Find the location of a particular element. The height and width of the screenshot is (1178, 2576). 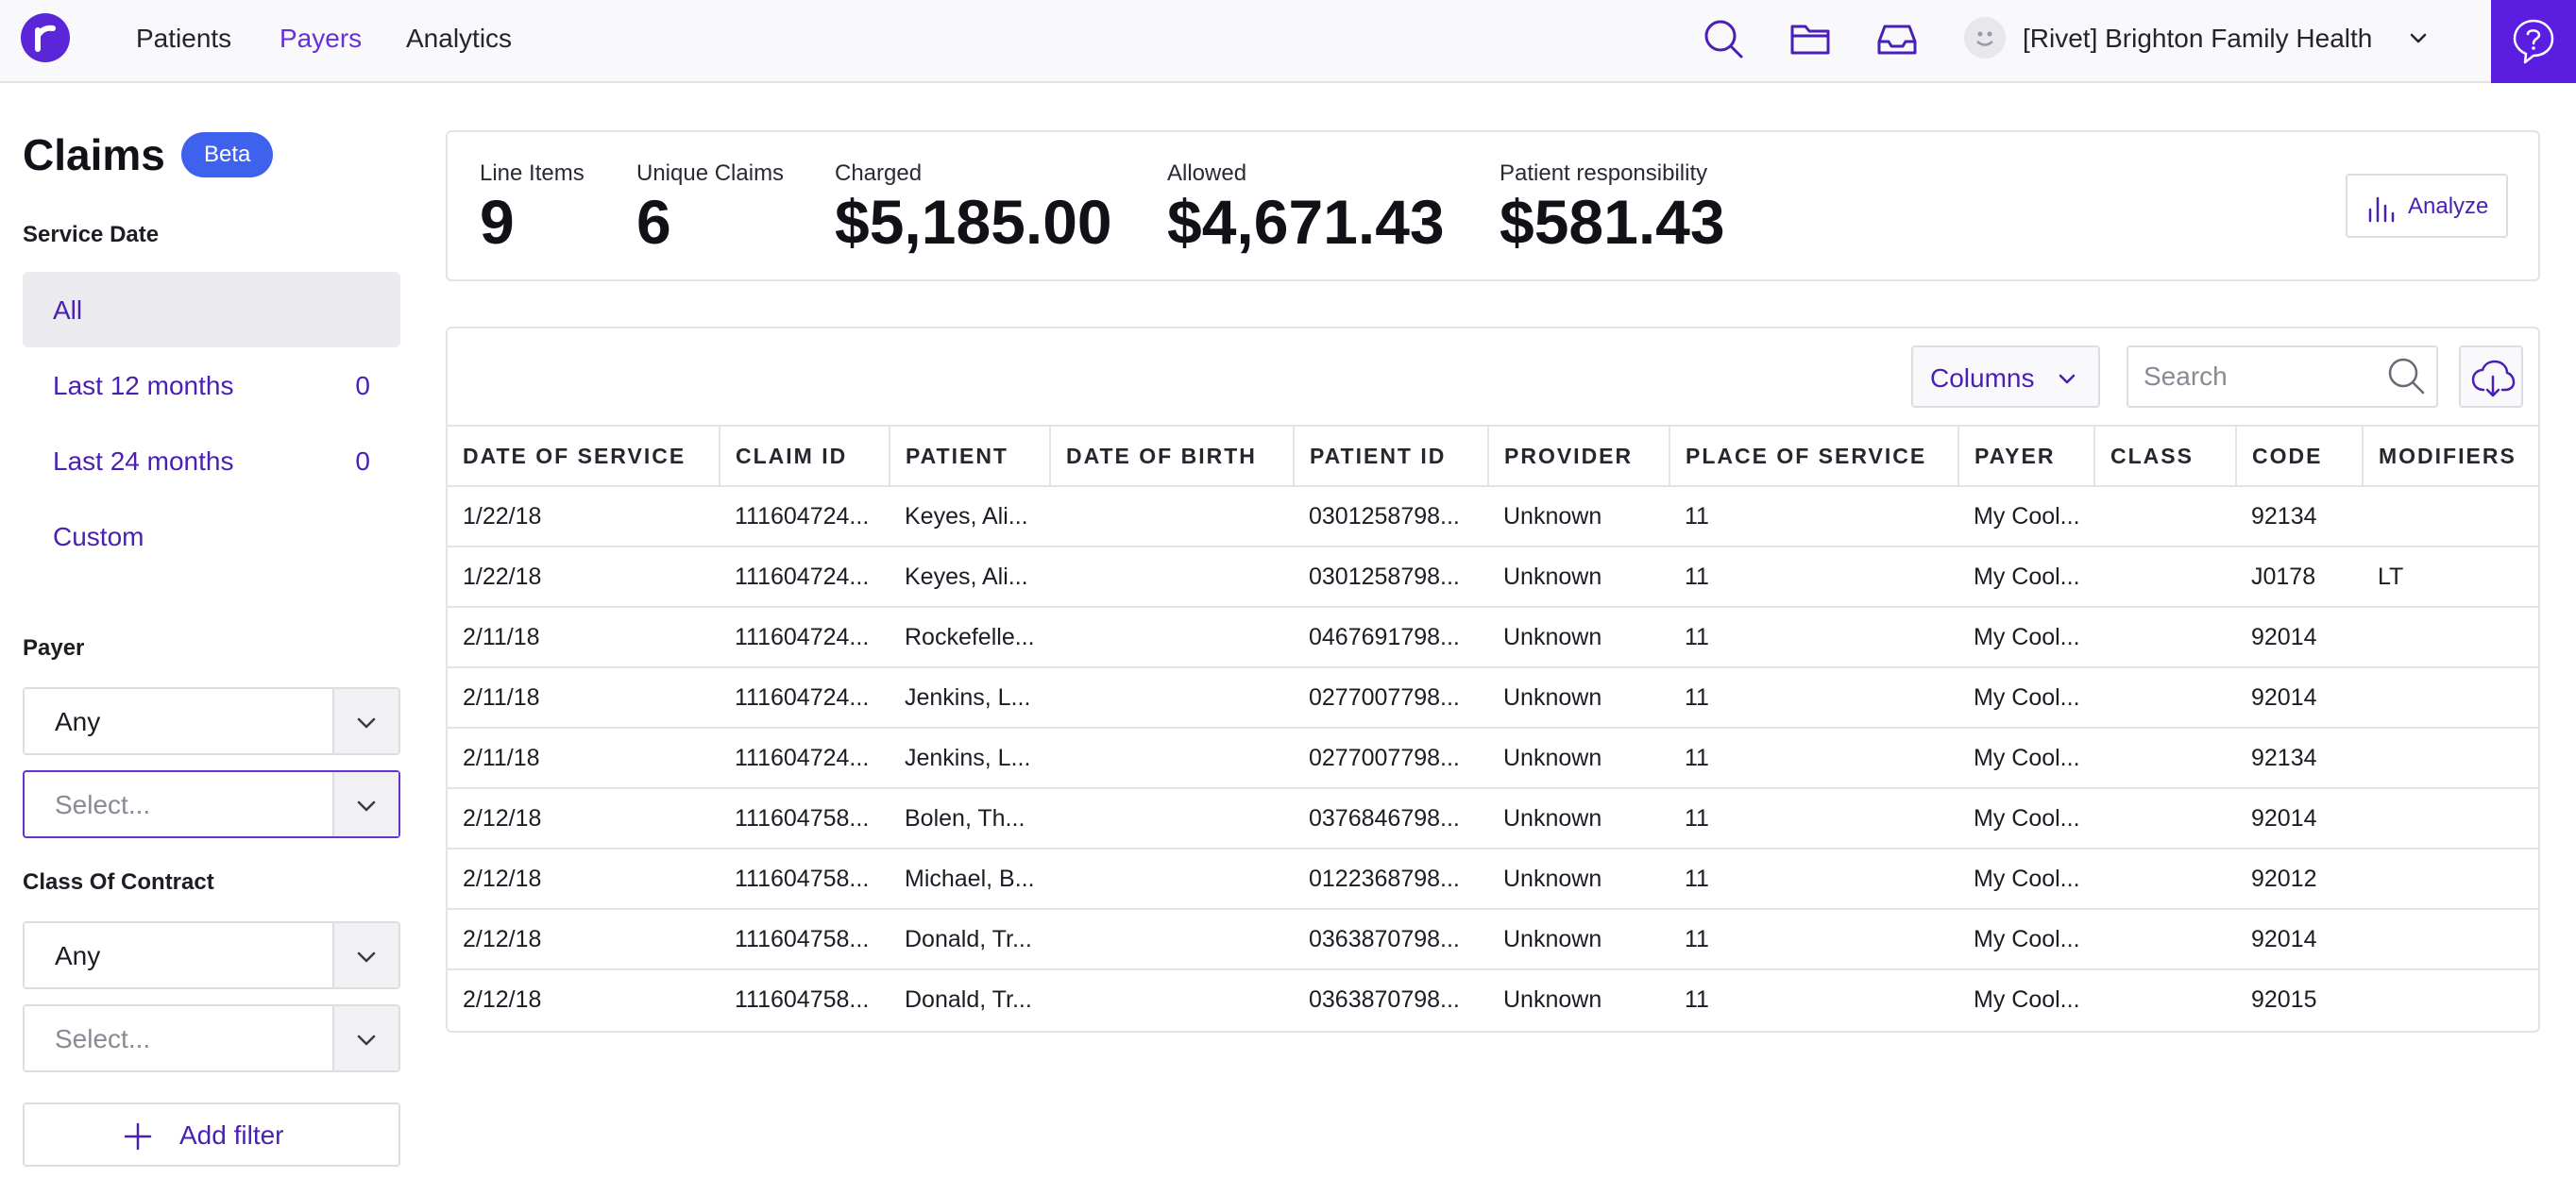

folder-icon is located at coordinates (1810, 38).